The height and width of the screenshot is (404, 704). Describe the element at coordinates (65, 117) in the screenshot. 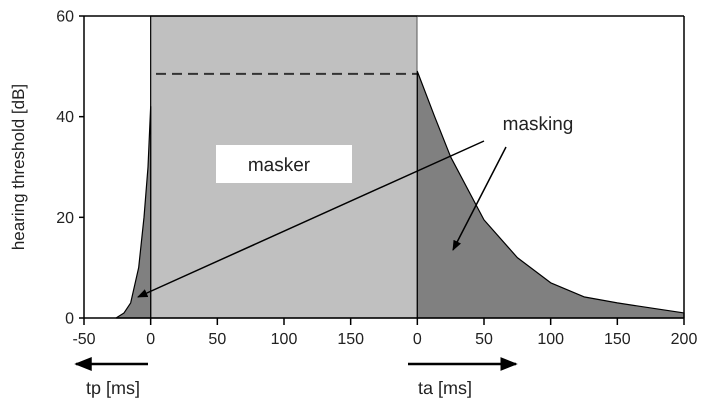

I see `y-tick-label: 40` at that location.